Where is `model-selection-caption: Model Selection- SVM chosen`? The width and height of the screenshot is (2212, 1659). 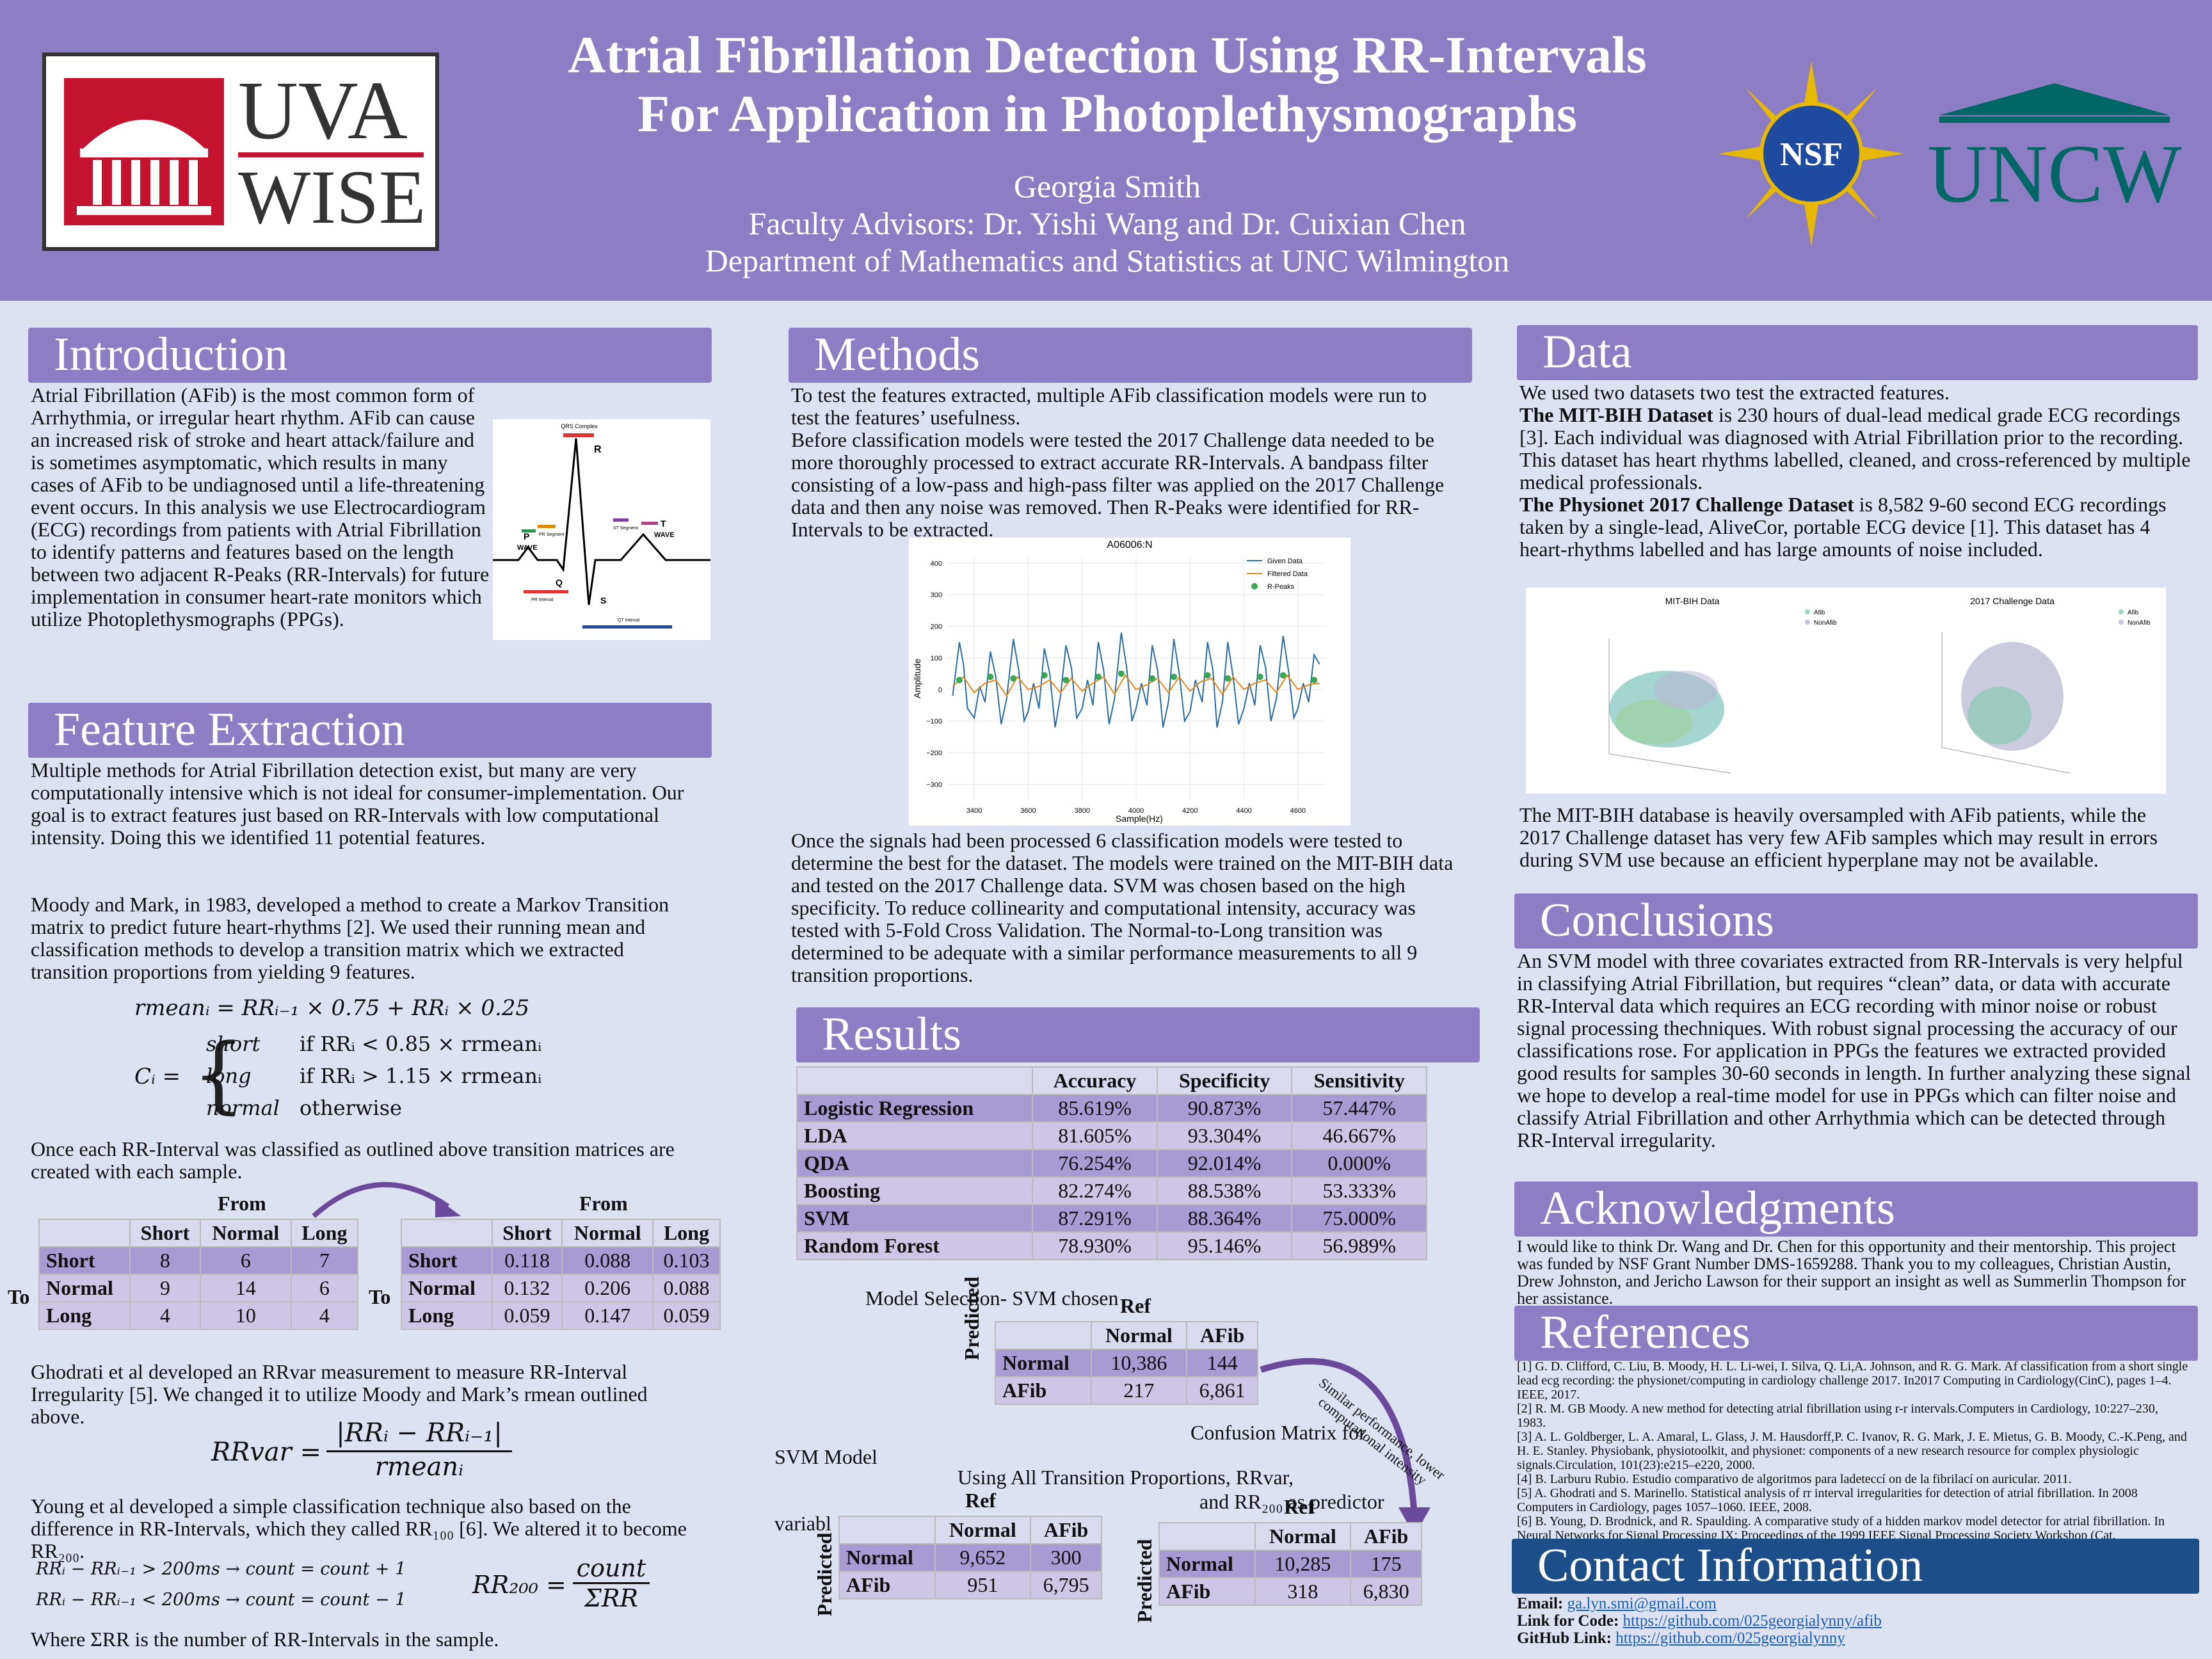 model-selection-caption: Model Selection- SVM chosen is located at coordinates (992, 1298).